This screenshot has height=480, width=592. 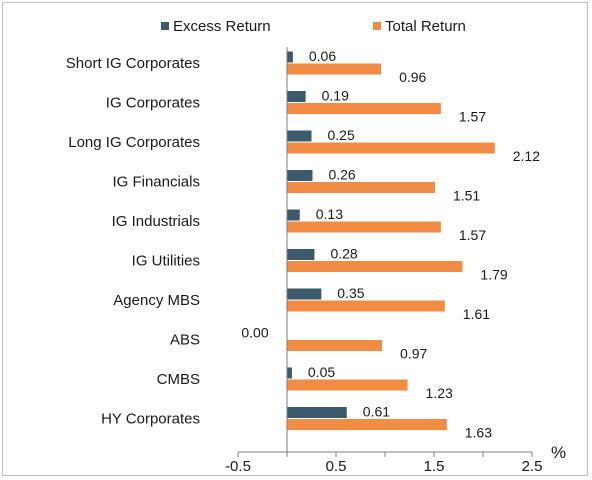 I want to click on category-label: IG Industrials, so click(x=156, y=221).